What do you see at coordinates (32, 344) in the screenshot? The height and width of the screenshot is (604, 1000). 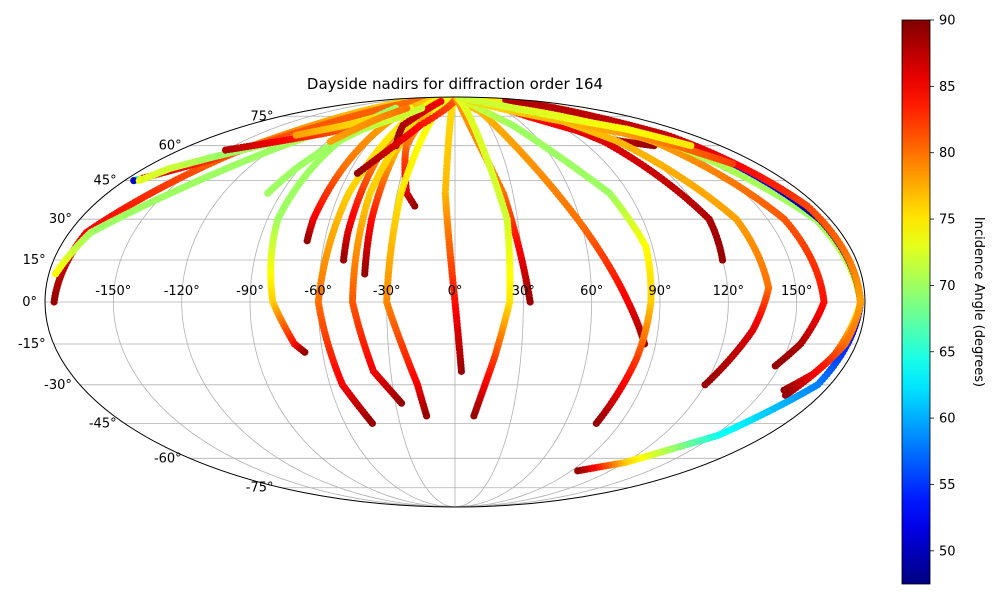 I see `lat-tick-label: -15°` at bounding box center [32, 344].